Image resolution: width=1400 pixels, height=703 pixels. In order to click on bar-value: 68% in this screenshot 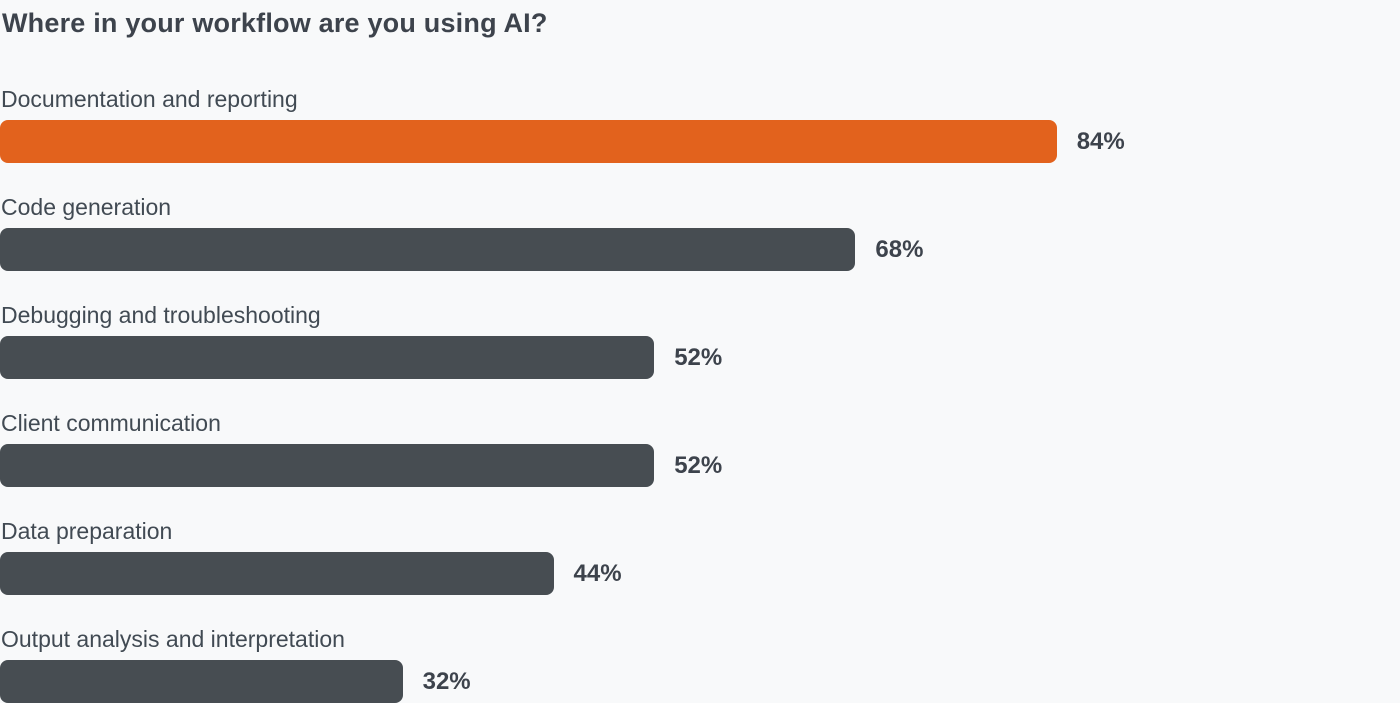, I will do `click(899, 249)`.